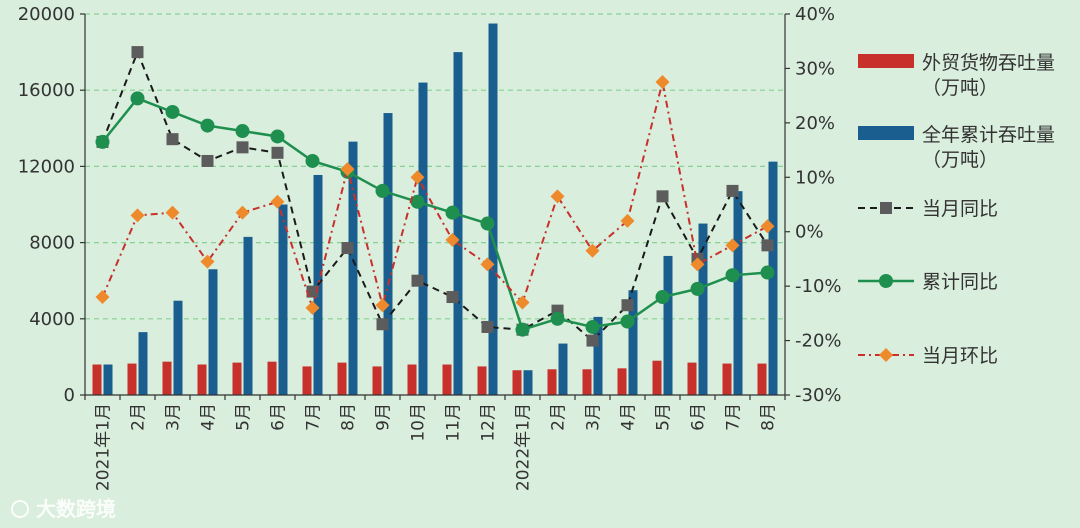 This screenshot has width=1080, height=528. What do you see at coordinates (956, 147) in the screenshot?
I see `legend-item-cumulative-throughput: 全年累计吞吐量 （万吨）` at bounding box center [956, 147].